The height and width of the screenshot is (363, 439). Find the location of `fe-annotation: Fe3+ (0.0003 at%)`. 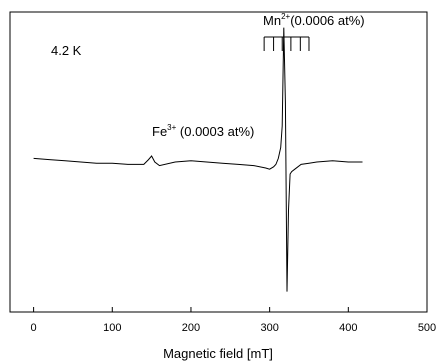

fe-annotation: Fe3+ (0.0003 at%) is located at coordinates (203, 131).